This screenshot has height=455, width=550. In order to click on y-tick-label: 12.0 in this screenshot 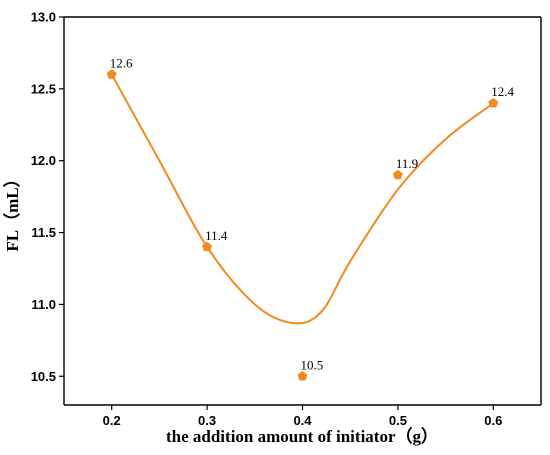, I will do `click(43, 160)`.